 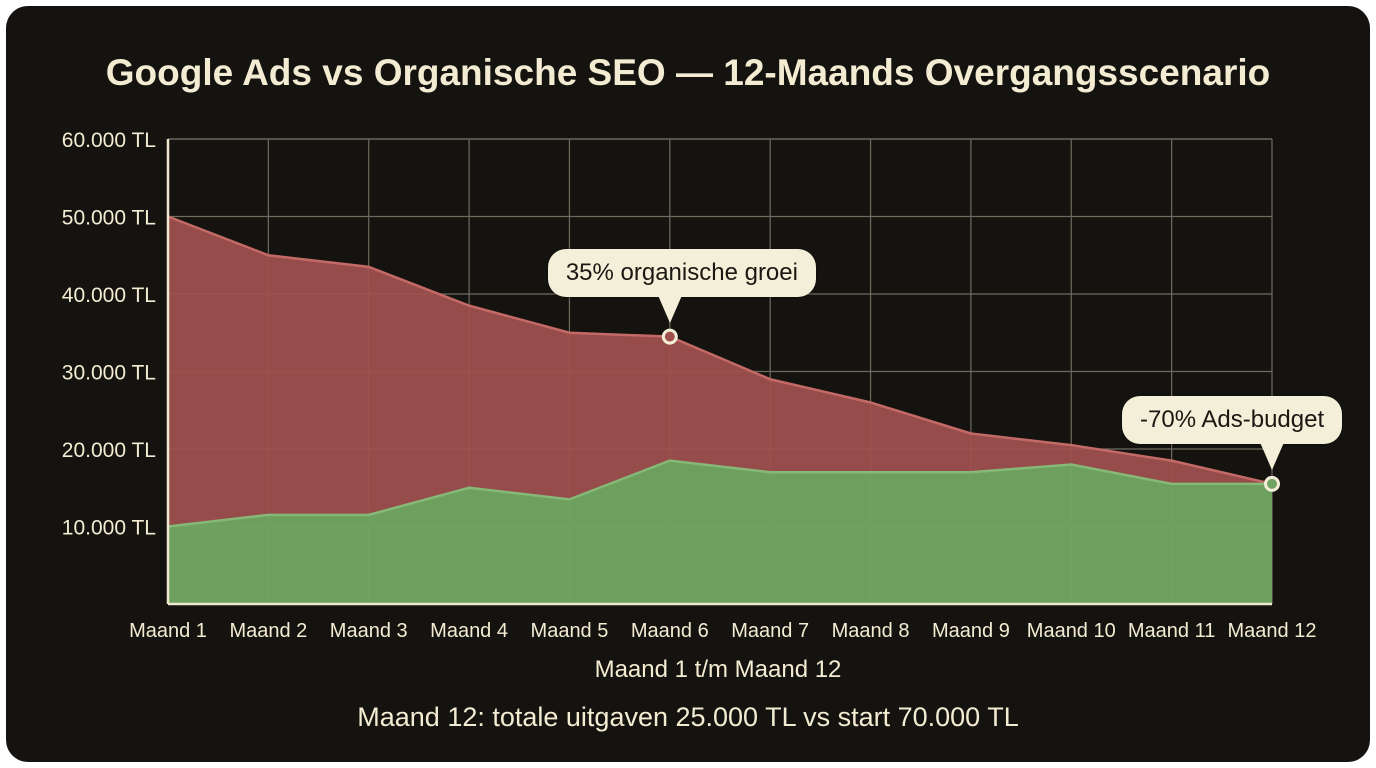 I want to click on x-tick-label: Maand 10, so click(x=1071, y=631).